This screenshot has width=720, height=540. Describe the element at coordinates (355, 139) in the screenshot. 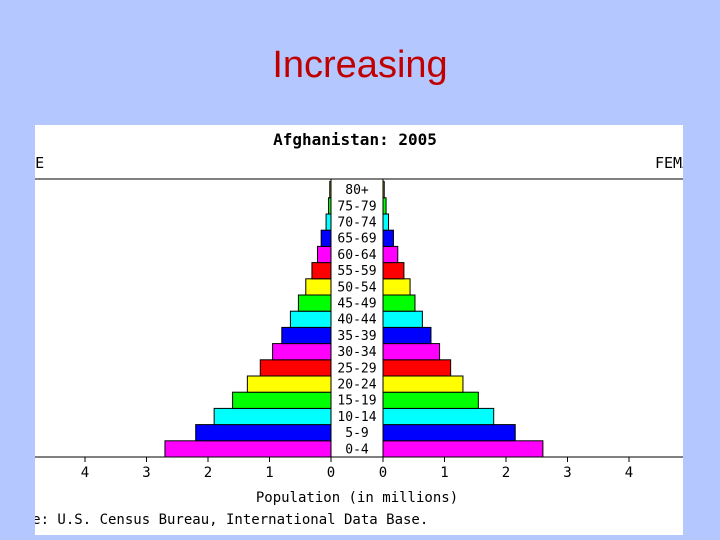

I see `chart-title: Afghanistan: 2005` at that location.